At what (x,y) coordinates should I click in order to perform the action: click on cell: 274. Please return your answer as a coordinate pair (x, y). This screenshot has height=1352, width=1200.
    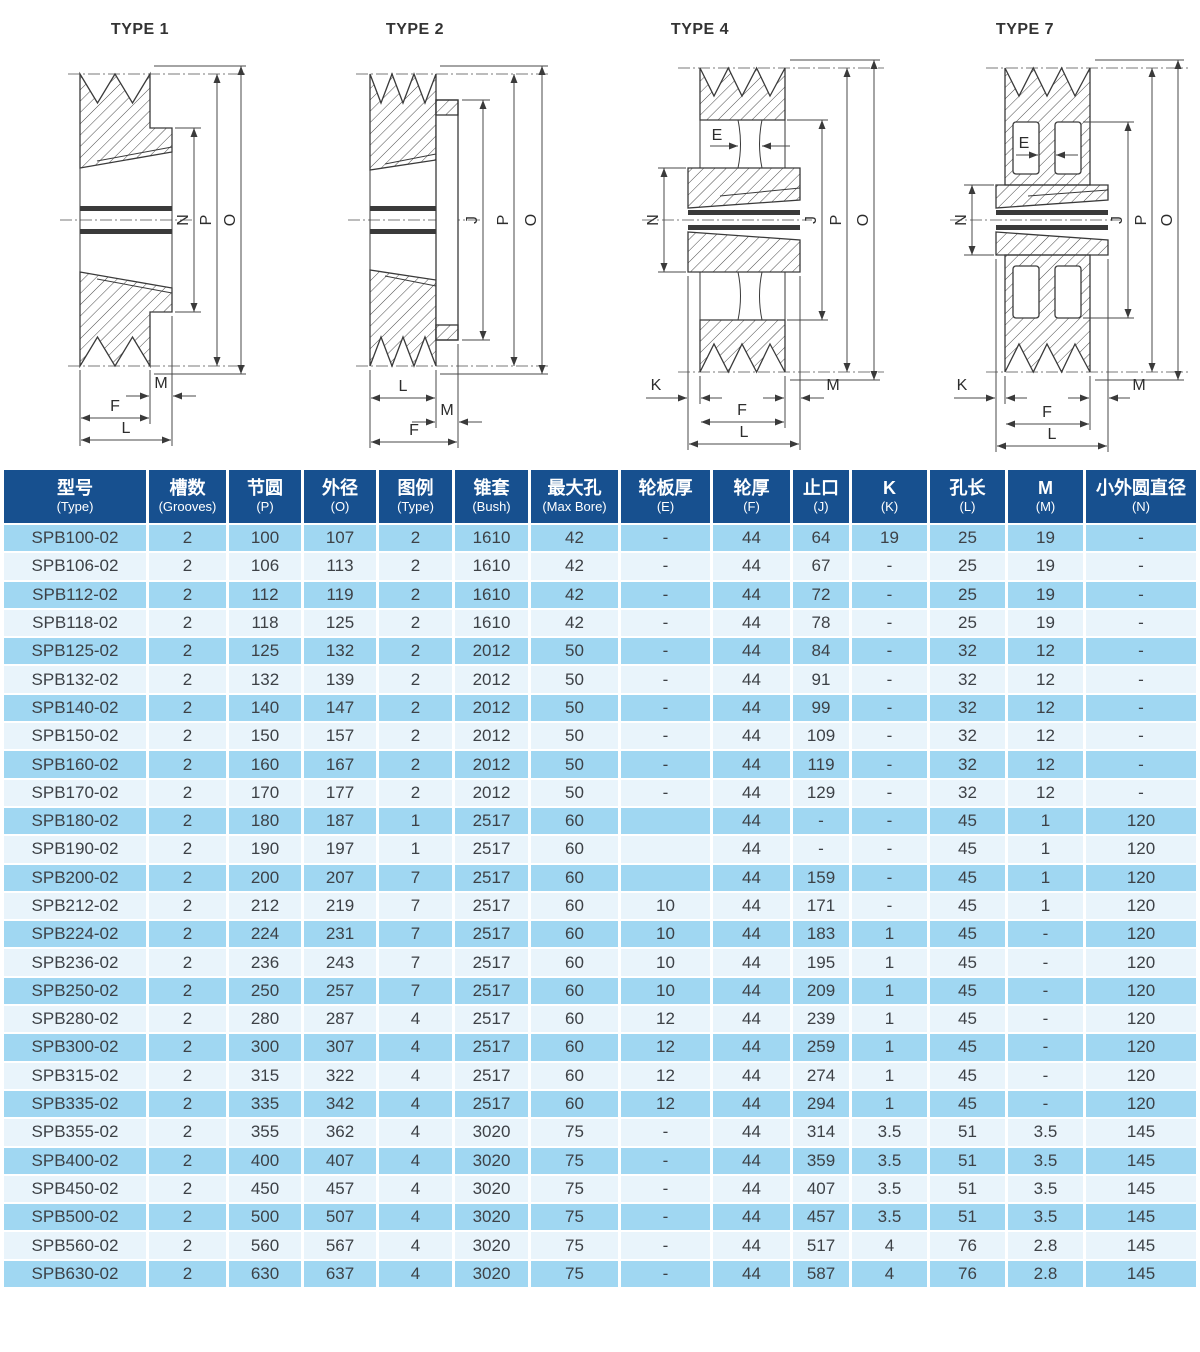
    Looking at the image, I should click on (822, 1076).